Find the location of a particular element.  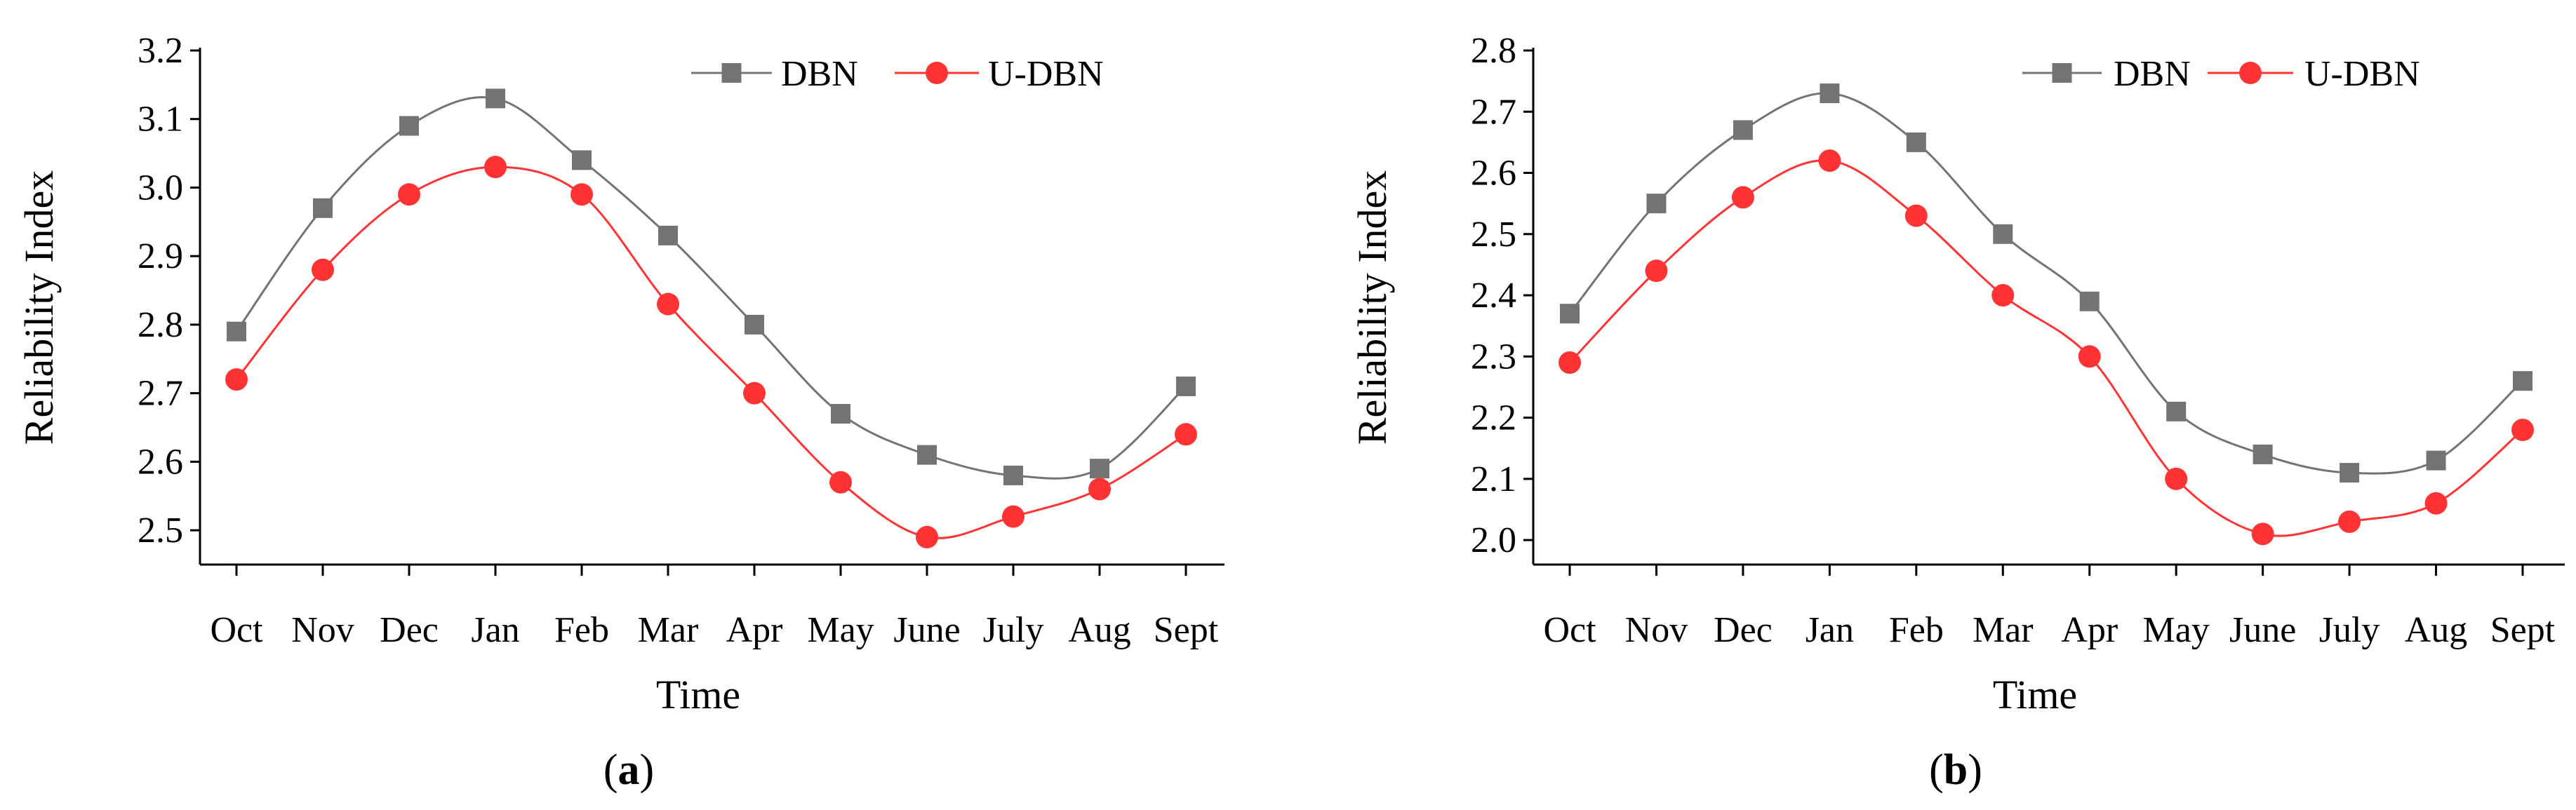

y-tick-label: 2.8 is located at coordinates (1493, 51).